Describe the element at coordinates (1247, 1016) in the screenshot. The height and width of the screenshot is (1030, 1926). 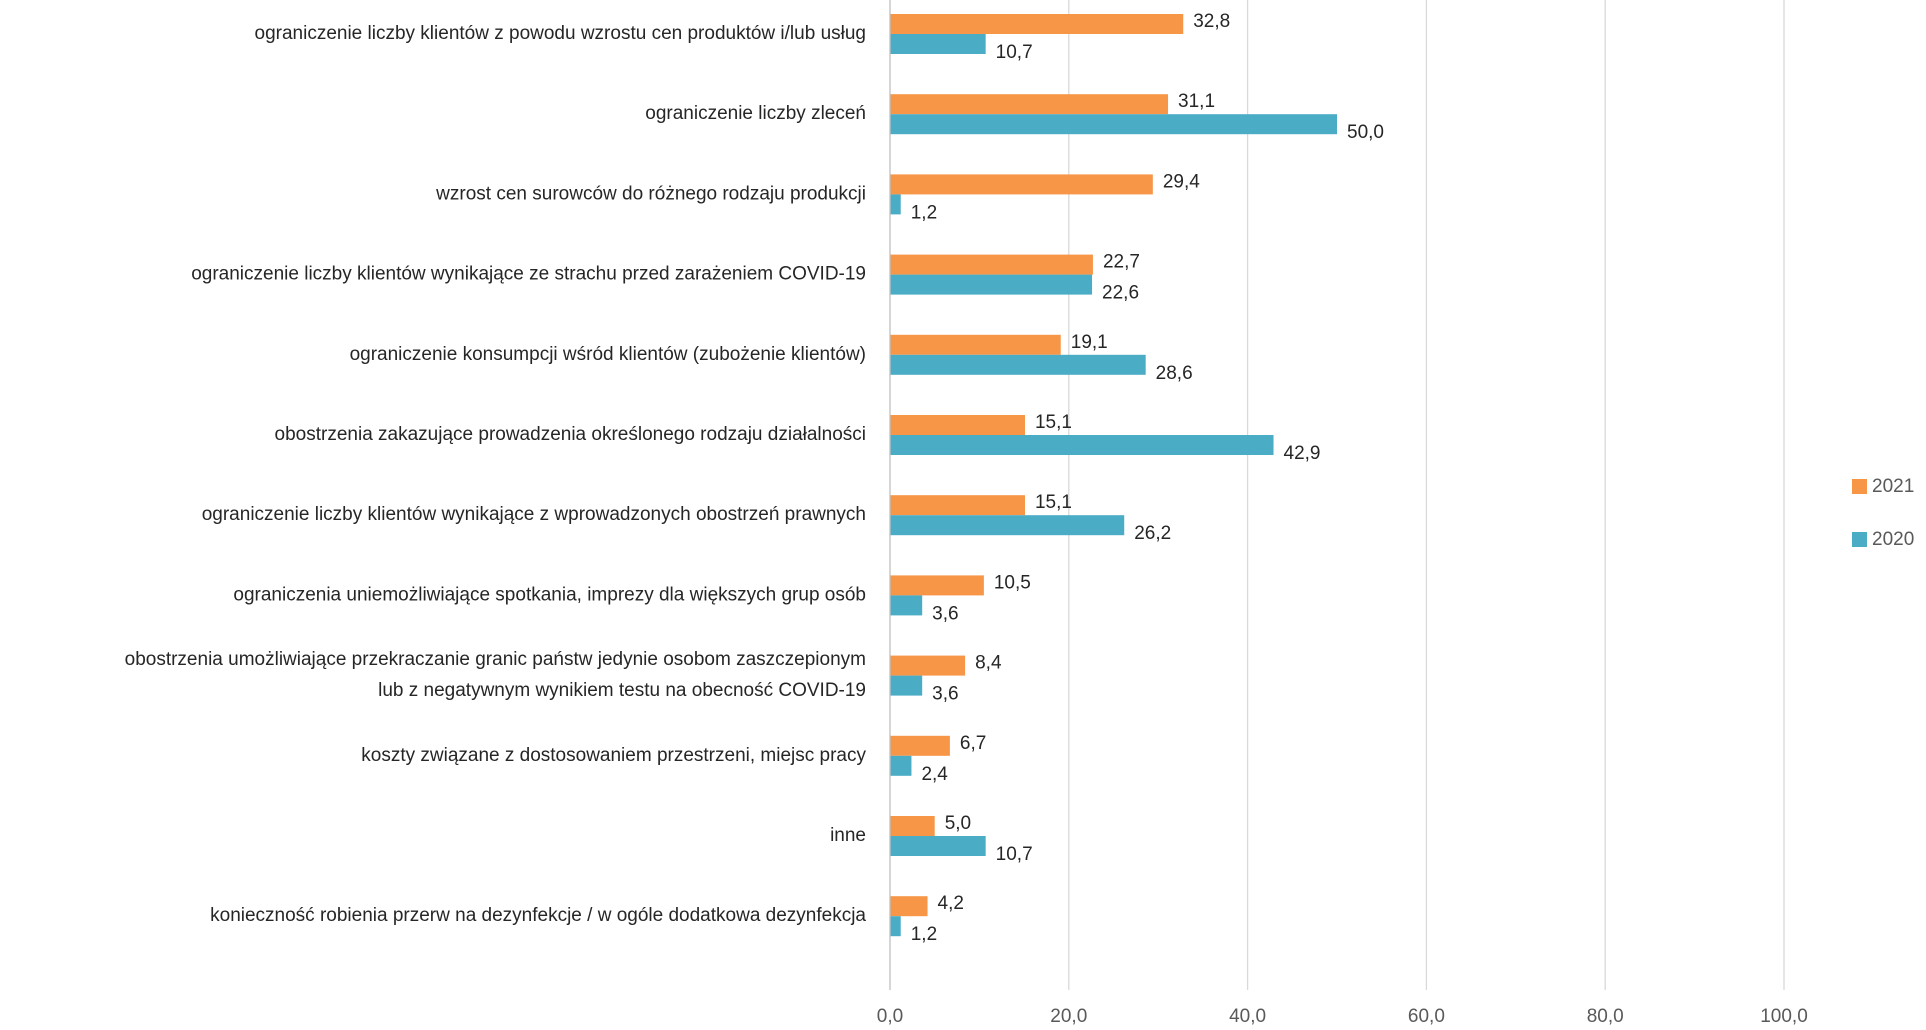
I see `x-tick-label: 40,0` at that location.